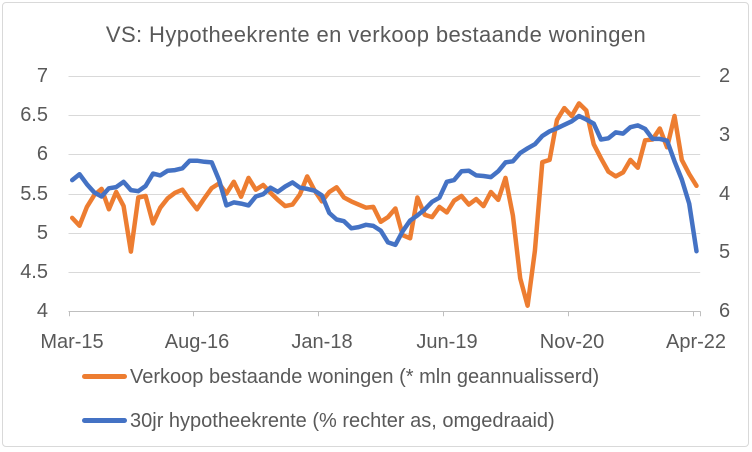 The width and height of the screenshot is (752, 452). What do you see at coordinates (197, 342) in the screenshot?
I see `x-tick-aug-16: Aug-16` at bounding box center [197, 342].